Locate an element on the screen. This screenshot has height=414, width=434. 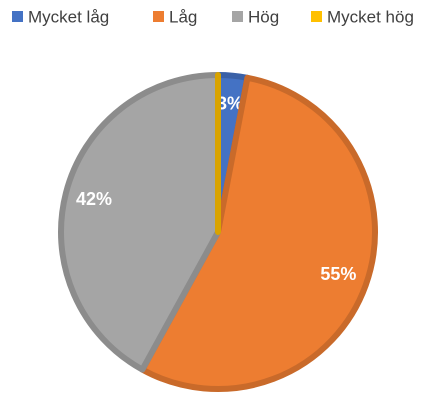
data-label: 3% is located at coordinates (230, 103).